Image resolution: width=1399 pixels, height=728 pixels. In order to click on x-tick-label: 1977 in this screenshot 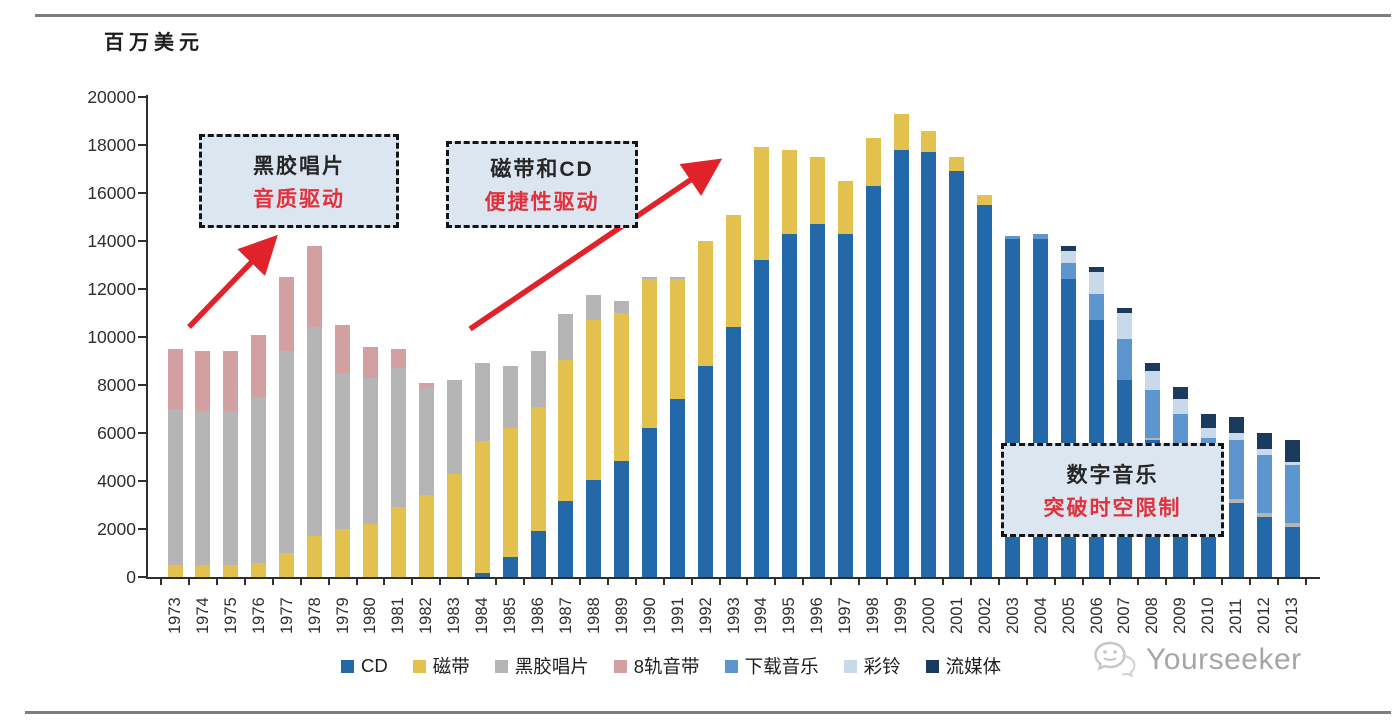, I will do `click(286, 615)`.